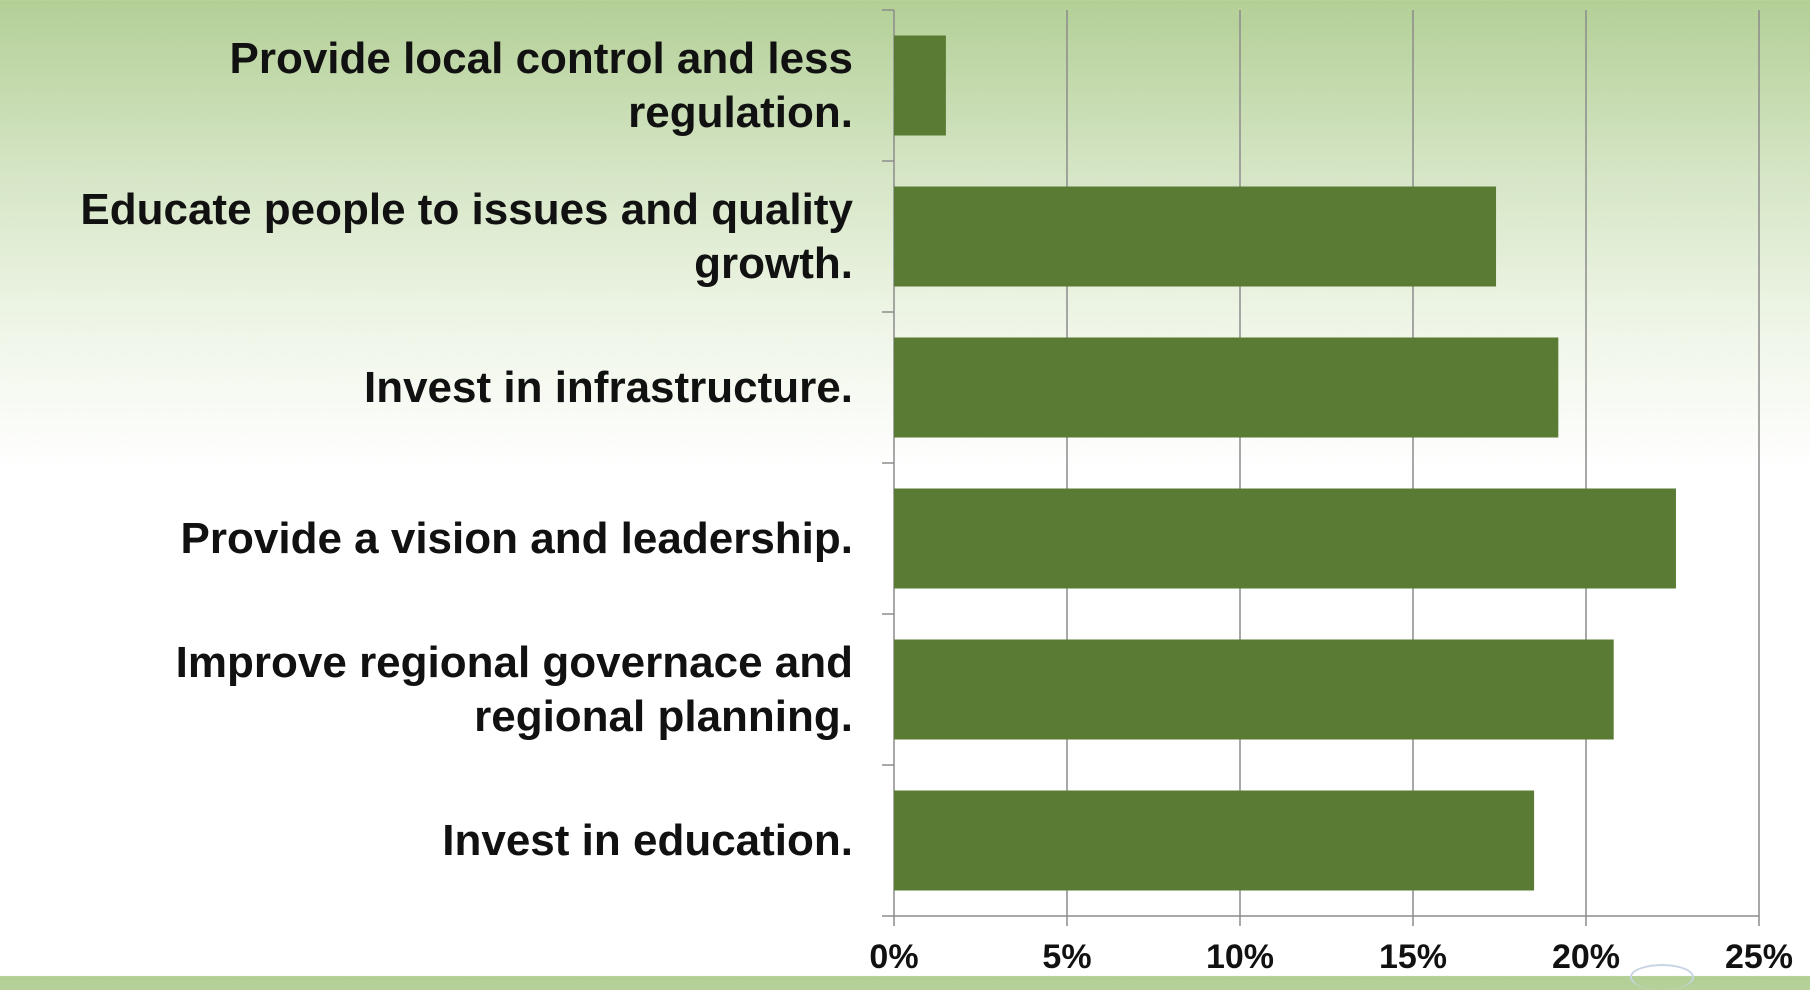 The height and width of the screenshot is (990, 1810). What do you see at coordinates (1586, 957) in the screenshot?
I see `x-tick-label: 20%` at bounding box center [1586, 957].